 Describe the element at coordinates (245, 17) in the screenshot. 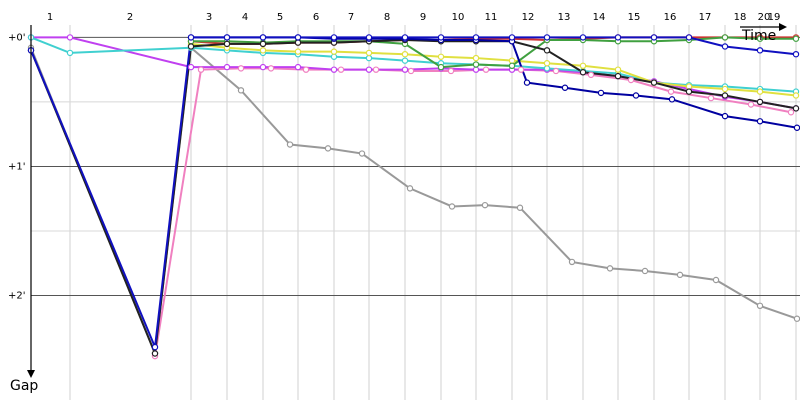

I see `x-tick-label: 4` at that location.